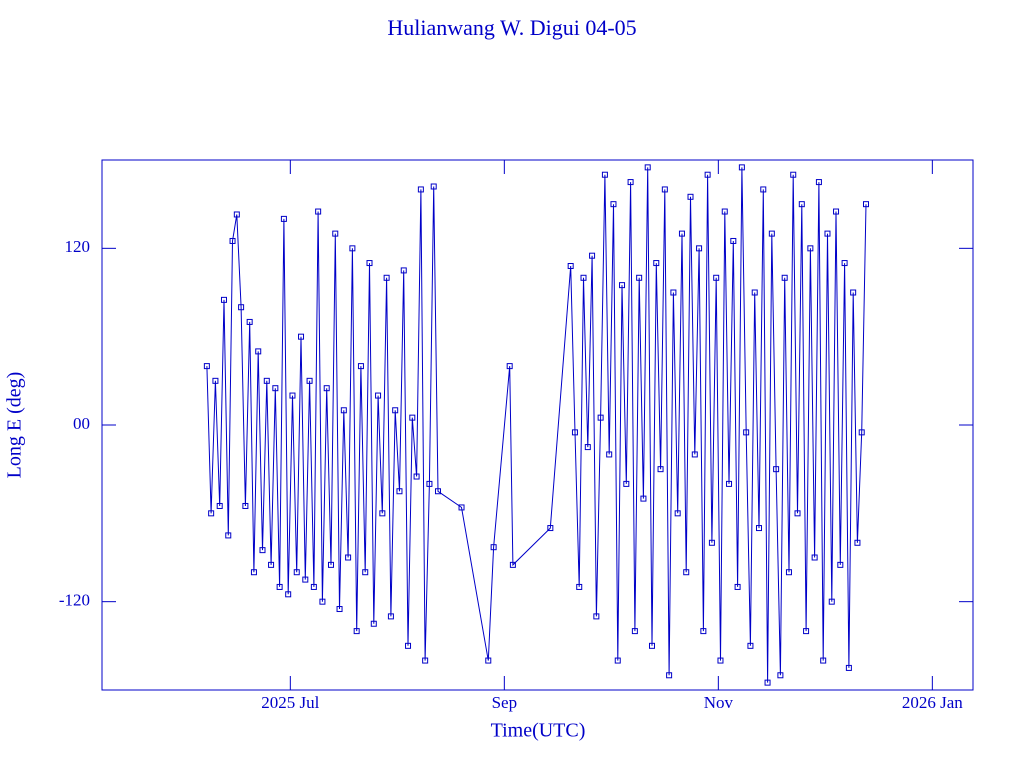  What do you see at coordinates (505, 702) in the screenshot?
I see `x-tick-label: Sep` at bounding box center [505, 702].